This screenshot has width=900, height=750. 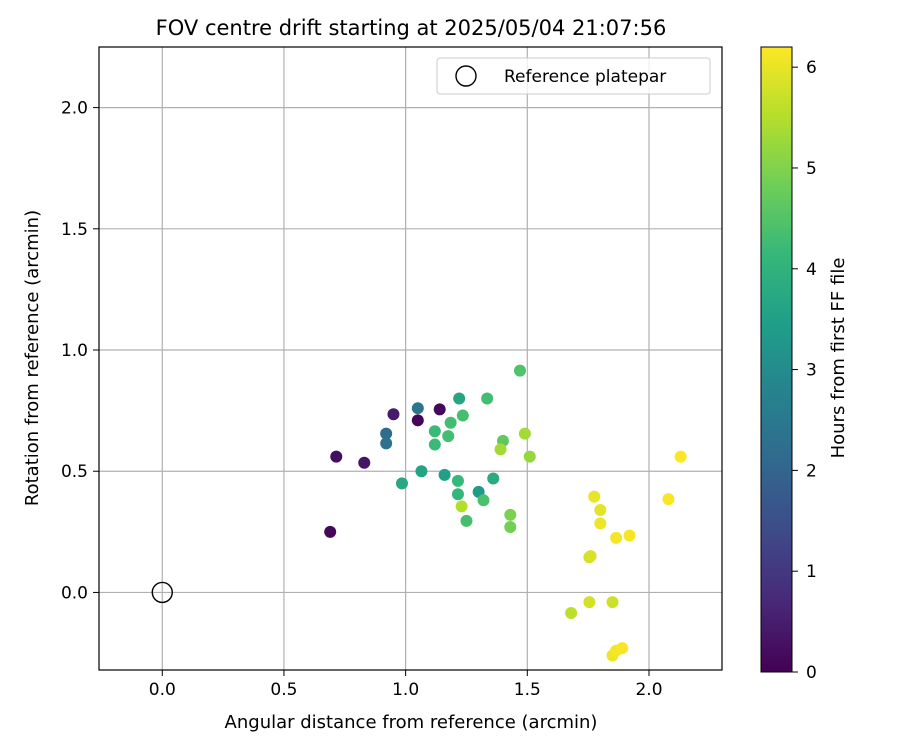 I want to click on x-tick-label: 0.5, so click(x=283, y=690).